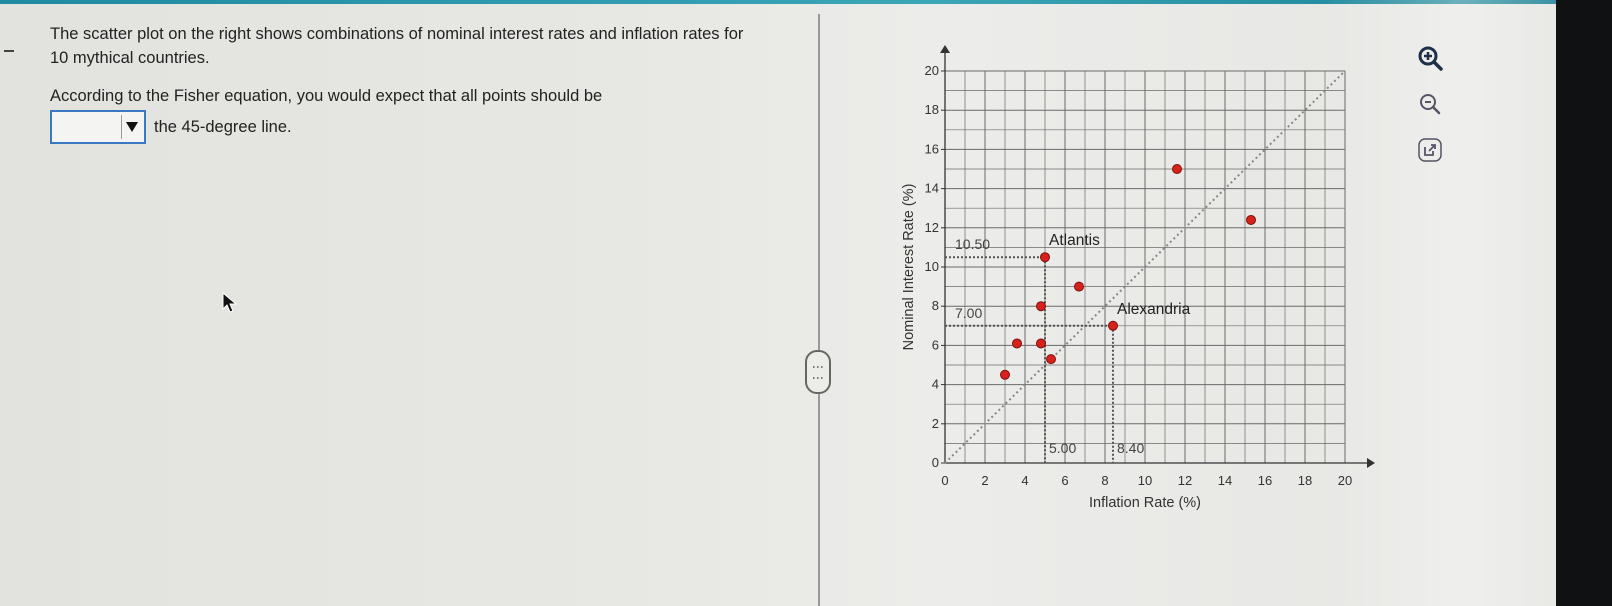 Image resolution: width=1612 pixels, height=606 pixels. Describe the element at coordinates (1154, 309) in the screenshot. I see `point-label: Alexandria` at that location.